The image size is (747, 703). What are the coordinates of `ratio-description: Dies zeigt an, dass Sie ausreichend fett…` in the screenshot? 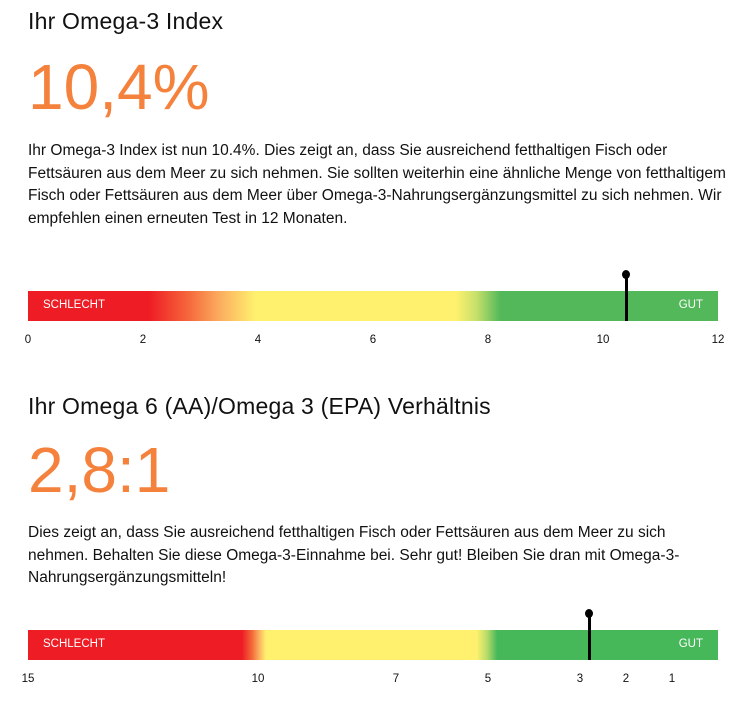 It's located at (354, 555).